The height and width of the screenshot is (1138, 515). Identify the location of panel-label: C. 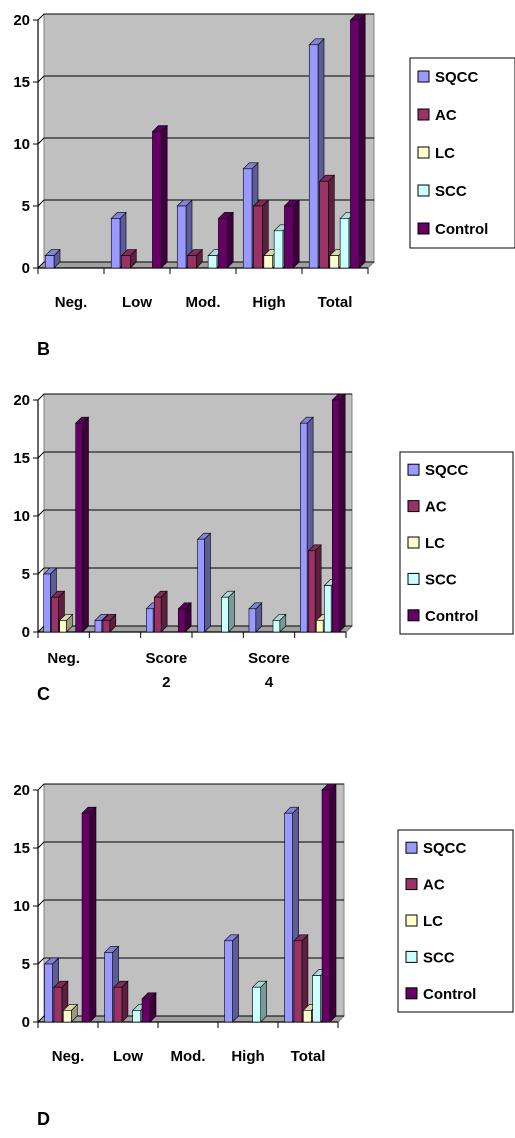
(43, 694).